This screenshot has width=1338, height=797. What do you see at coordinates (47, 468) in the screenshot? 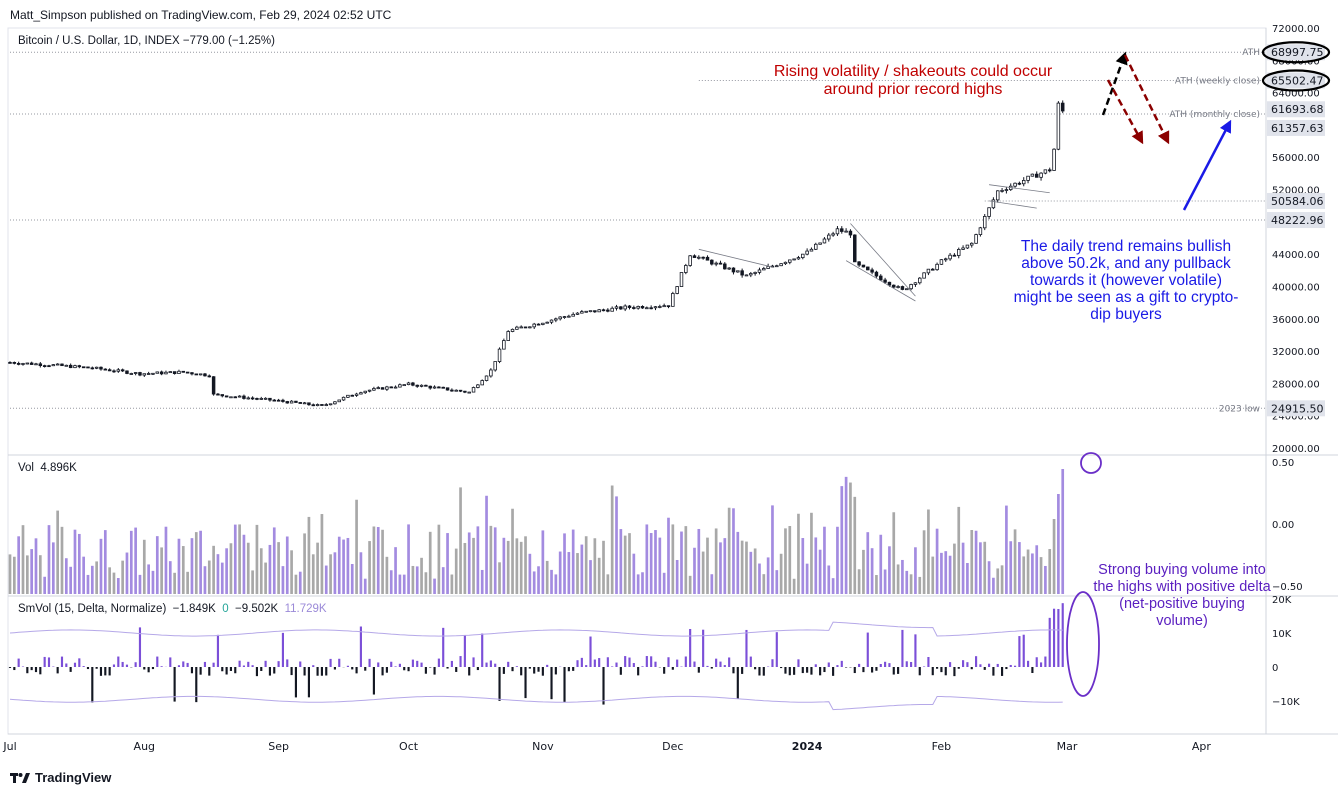
I see `volume-legend: Vol 4.896K` at bounding box center [47, 468].